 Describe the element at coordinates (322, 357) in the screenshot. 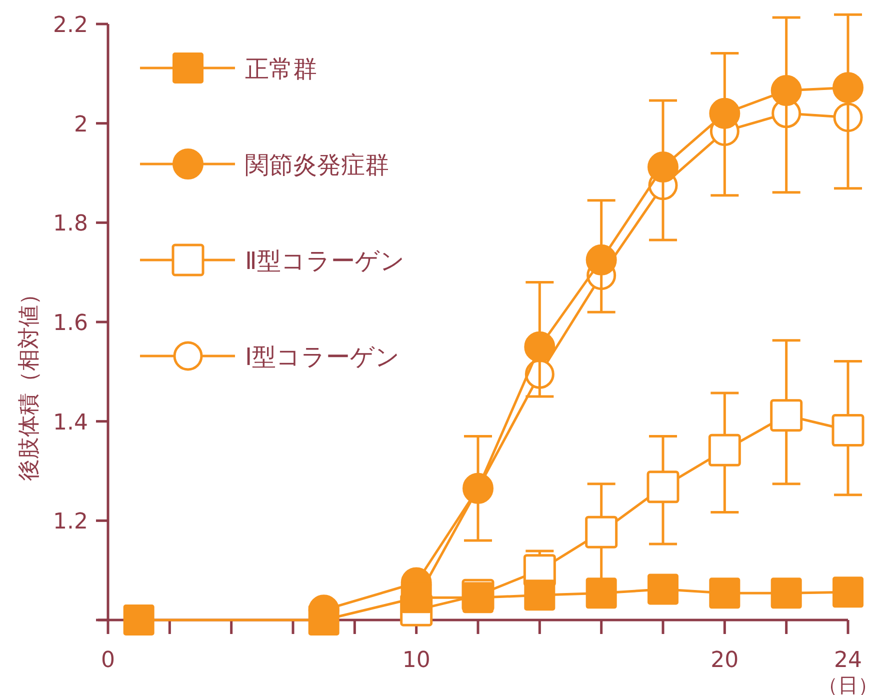

I see `legend-label: Ⅰ型コラーゲン` at that location.